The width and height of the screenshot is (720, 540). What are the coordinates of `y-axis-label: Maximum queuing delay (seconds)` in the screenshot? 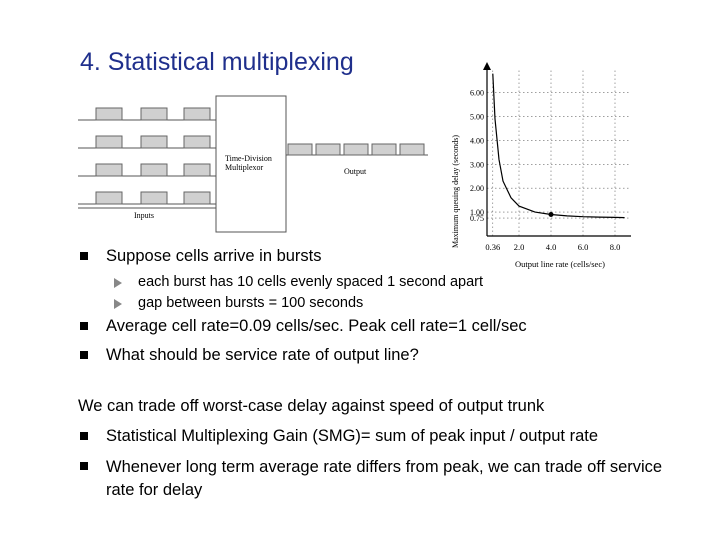 It's located at (455, 191).